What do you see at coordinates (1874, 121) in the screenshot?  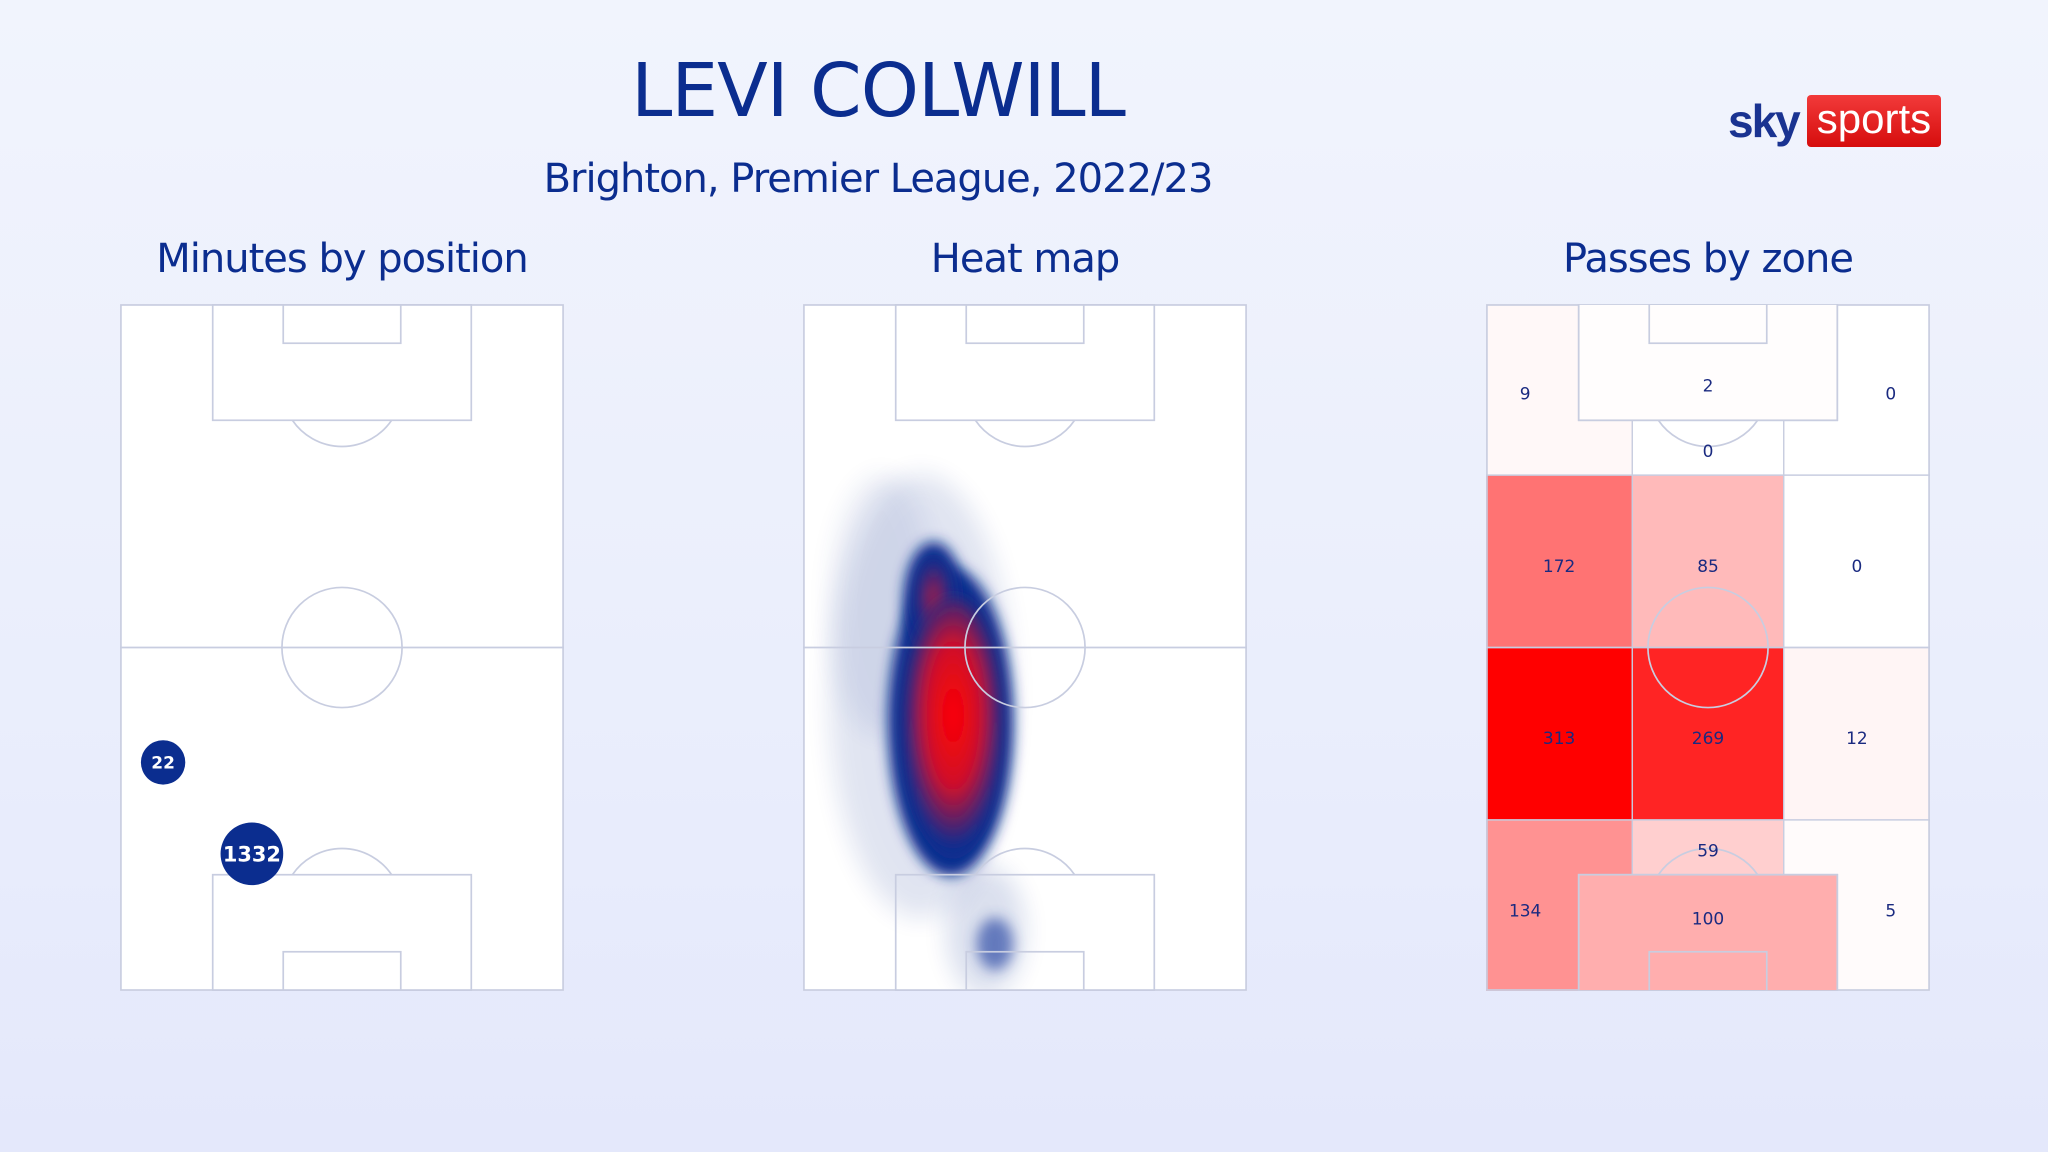 I see `logo-sports: sports` at bounding box center [1874, 121].